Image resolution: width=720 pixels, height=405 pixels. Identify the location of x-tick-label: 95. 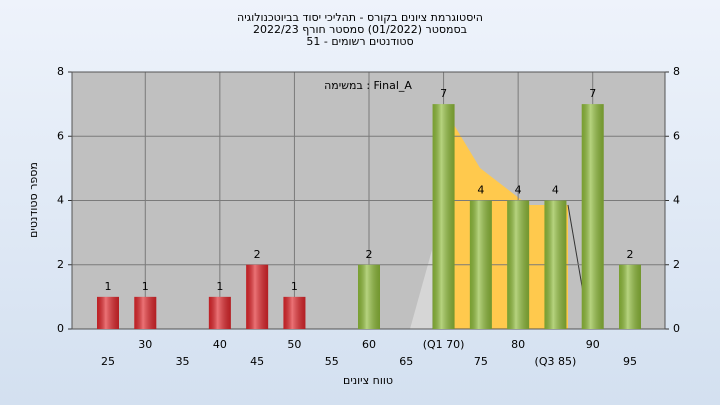
(630, 361).